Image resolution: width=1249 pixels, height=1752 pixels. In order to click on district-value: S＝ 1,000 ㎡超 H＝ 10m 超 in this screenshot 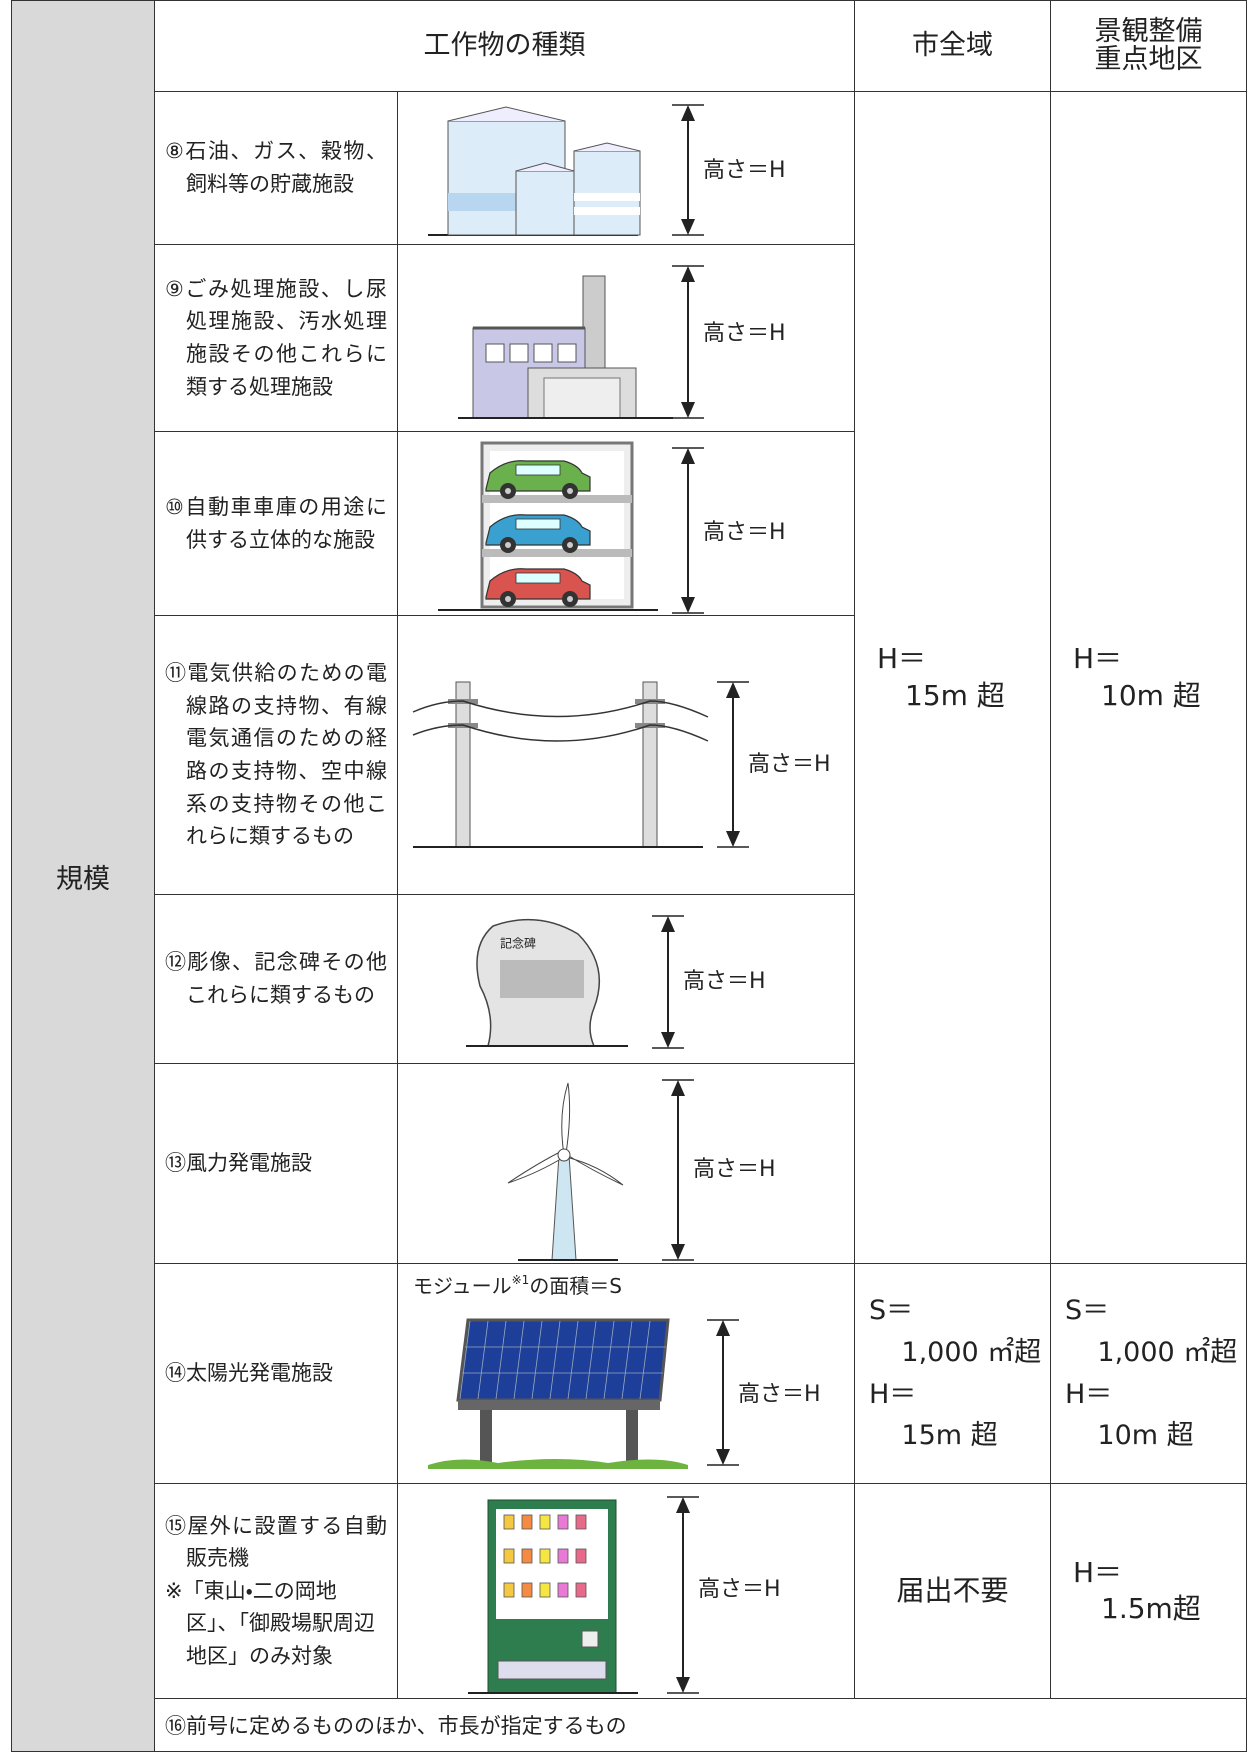, I will do `click(1148, 1373)`.